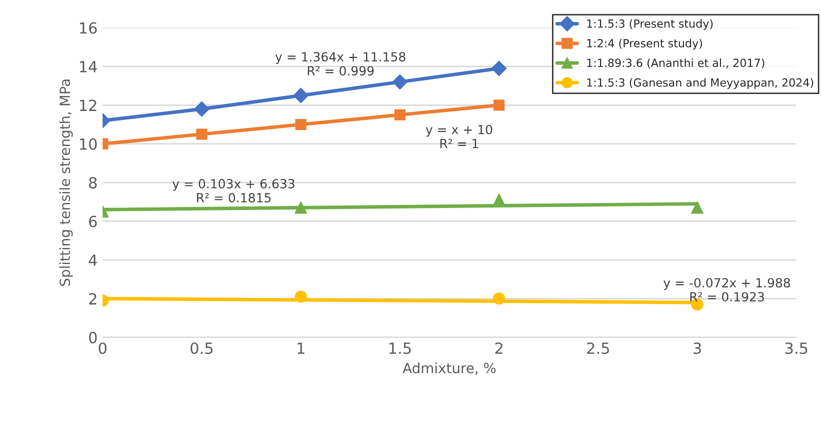  Describe the element at coordinates (340, 64) in the screenshot. I see `annotation: y = 1.364x + 11.158 R² = 0.999` at that location.